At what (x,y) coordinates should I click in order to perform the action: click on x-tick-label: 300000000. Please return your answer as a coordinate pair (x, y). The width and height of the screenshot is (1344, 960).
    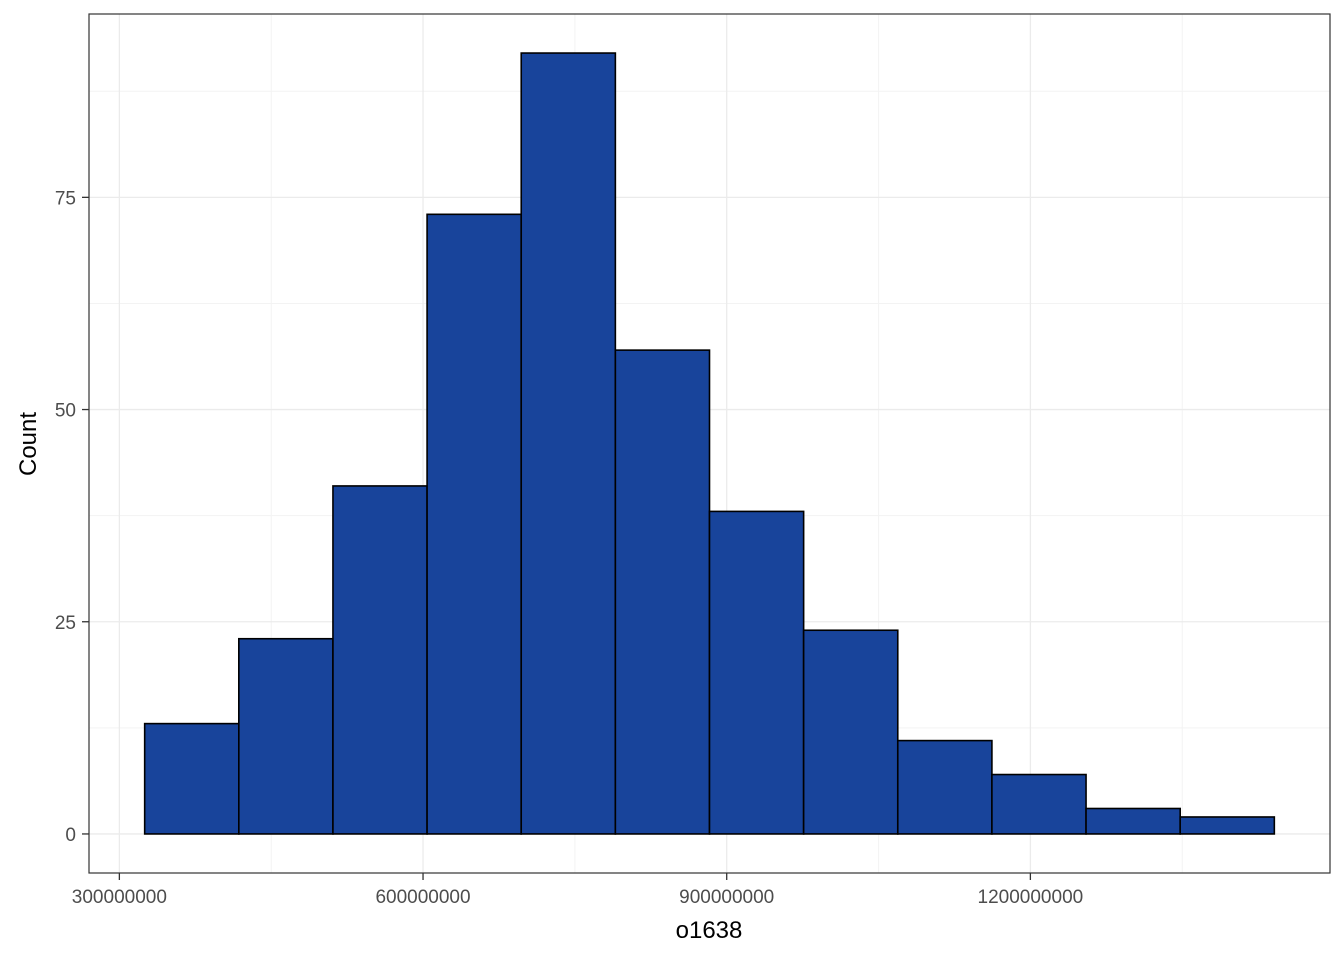
    Looking at the image, I should click on (119, 897).